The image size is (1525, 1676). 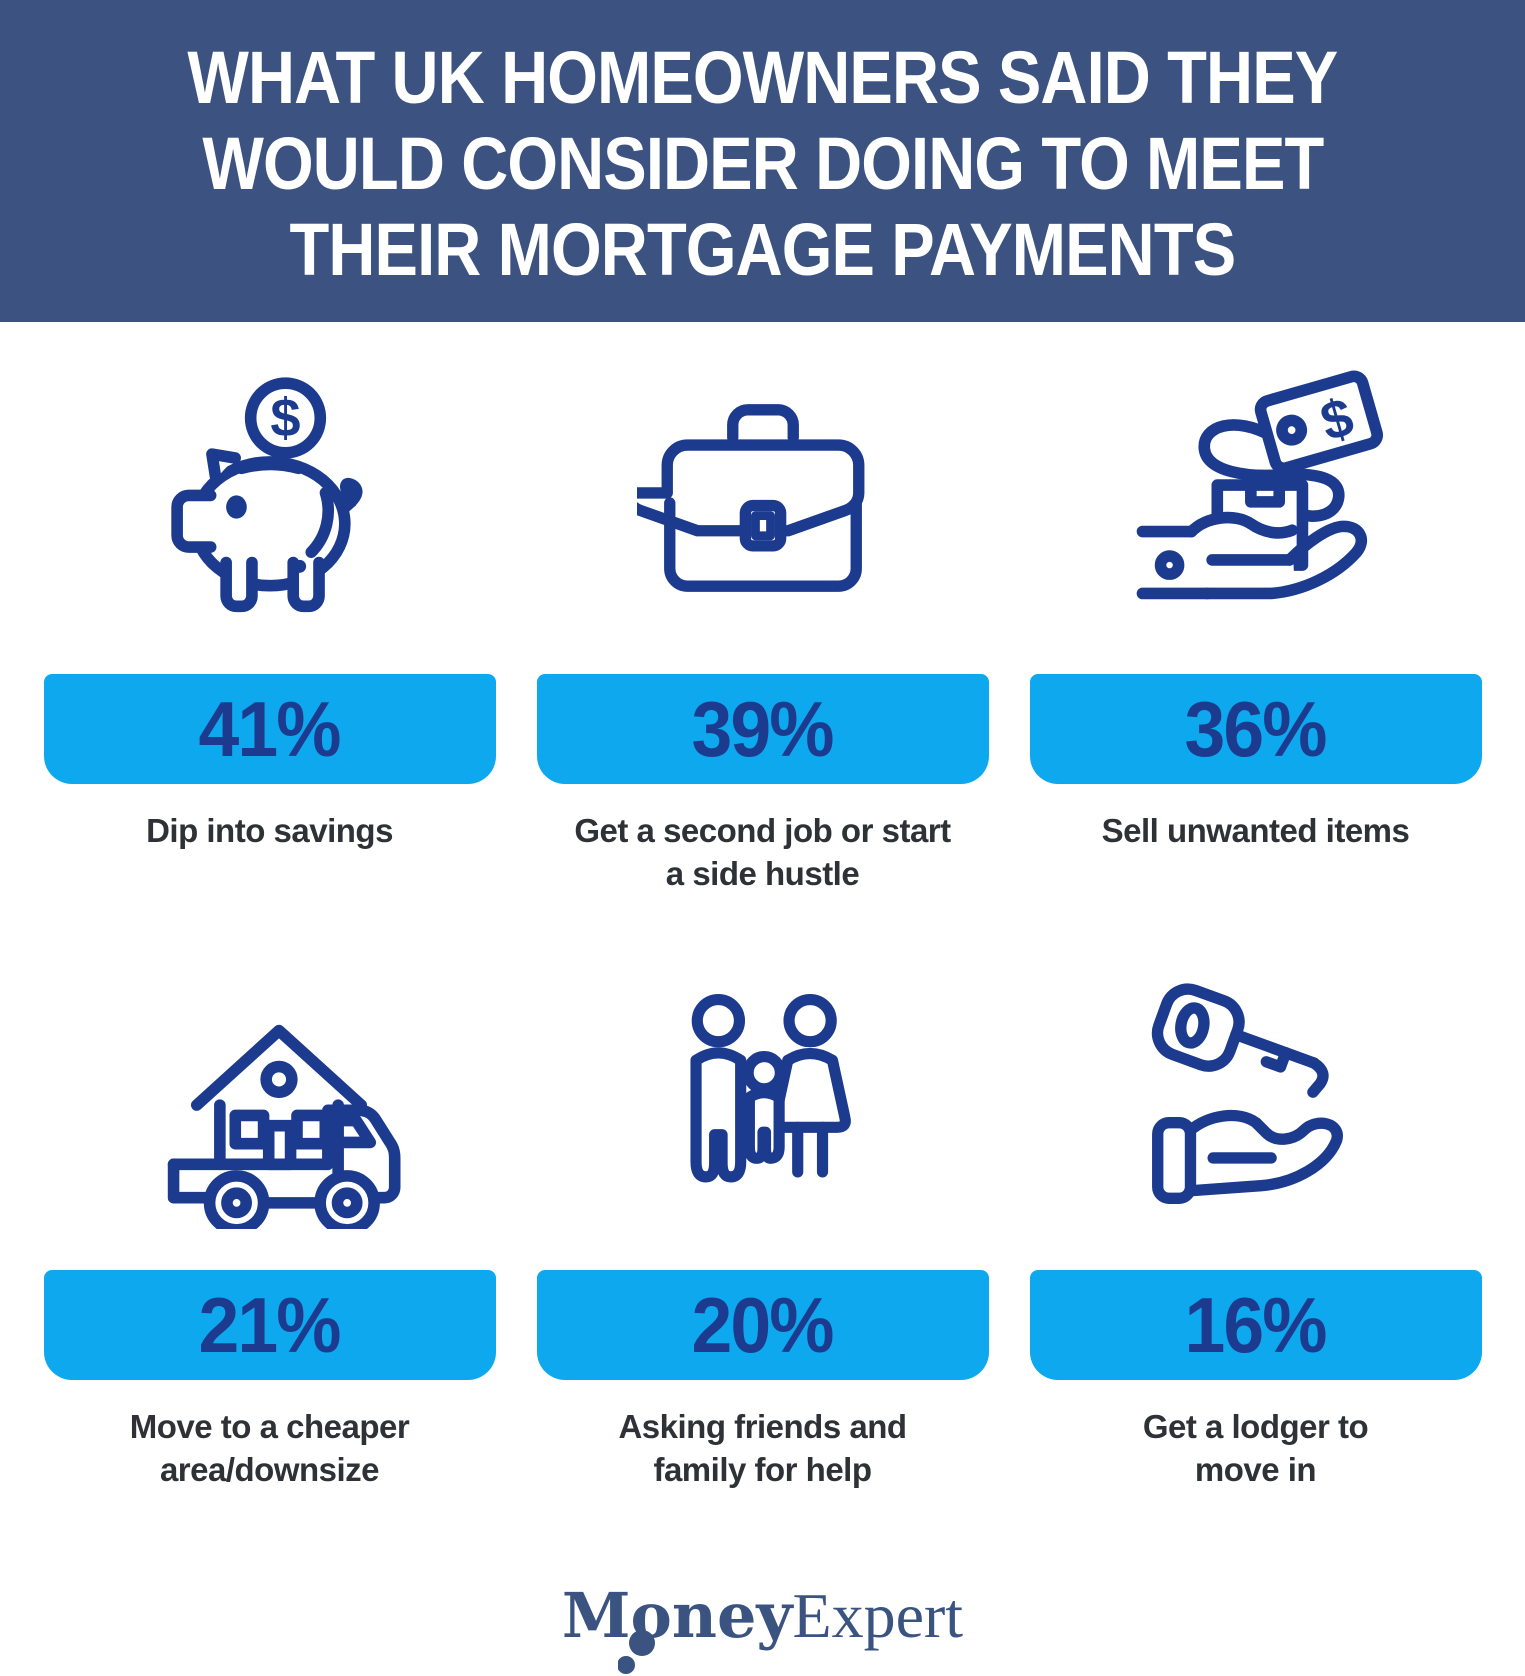 I want to click on stat-label: Sell unwanted items, so click(x=1255, y=830).